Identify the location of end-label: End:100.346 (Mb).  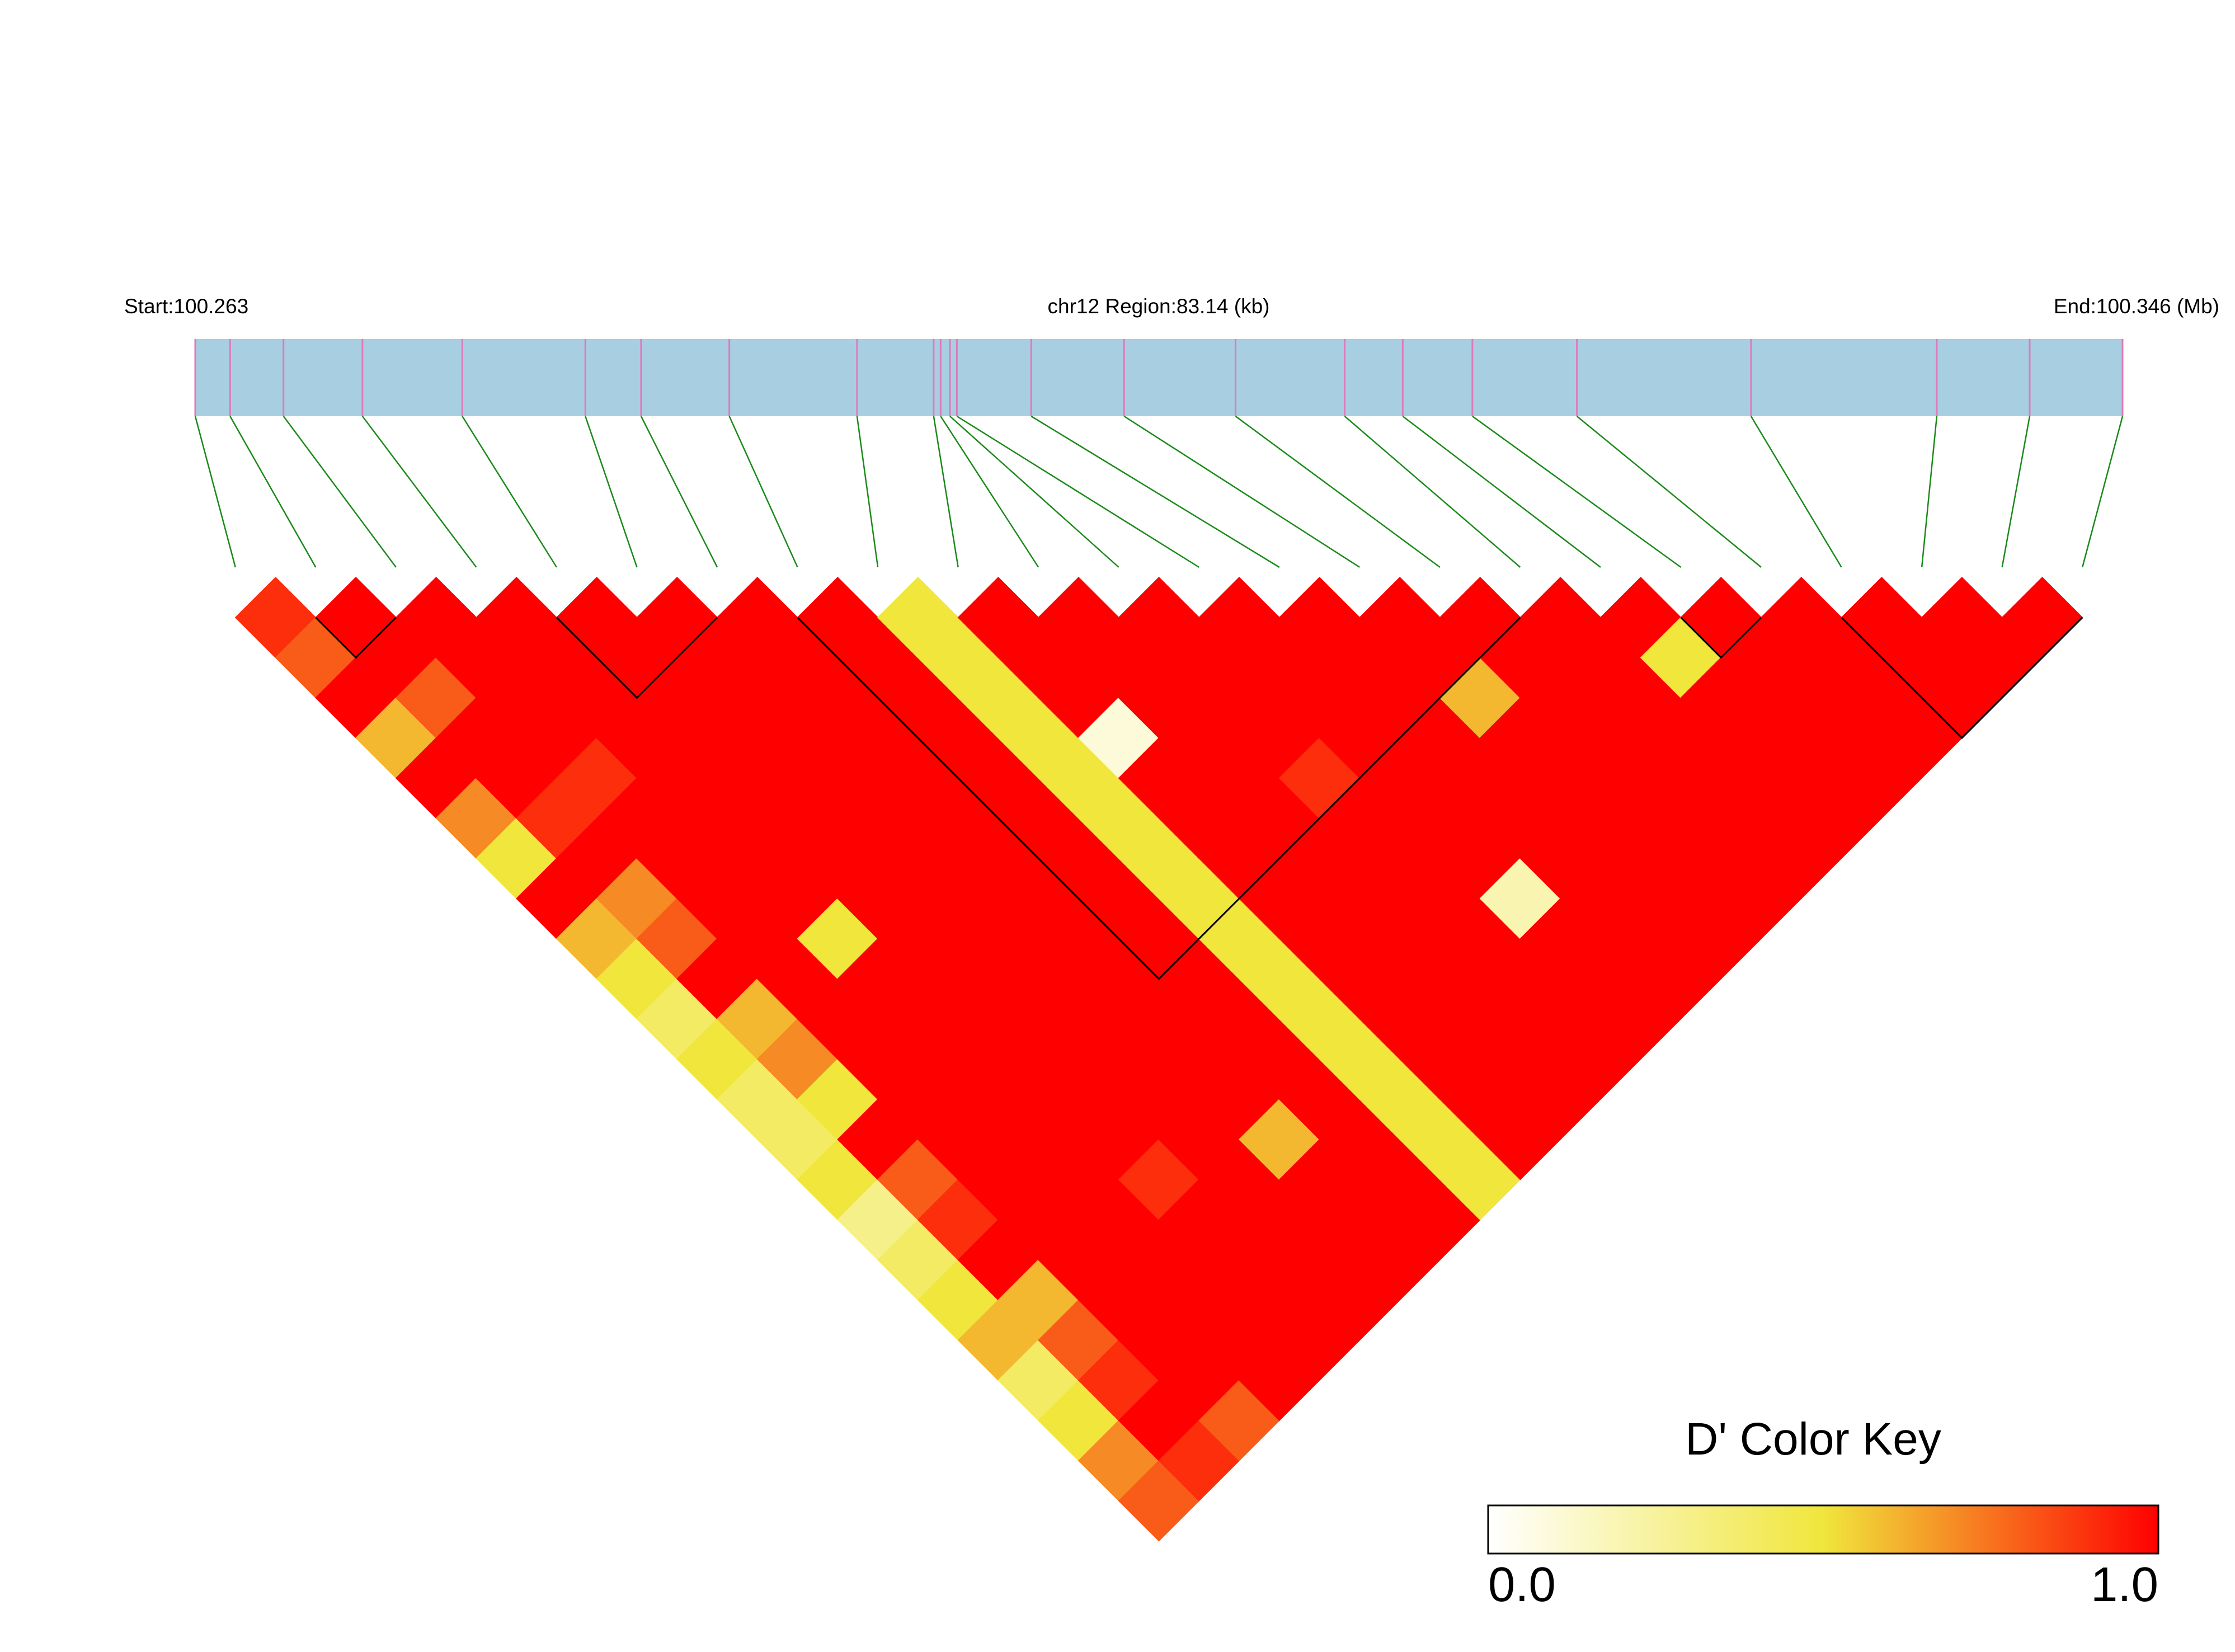
(2136, 306).